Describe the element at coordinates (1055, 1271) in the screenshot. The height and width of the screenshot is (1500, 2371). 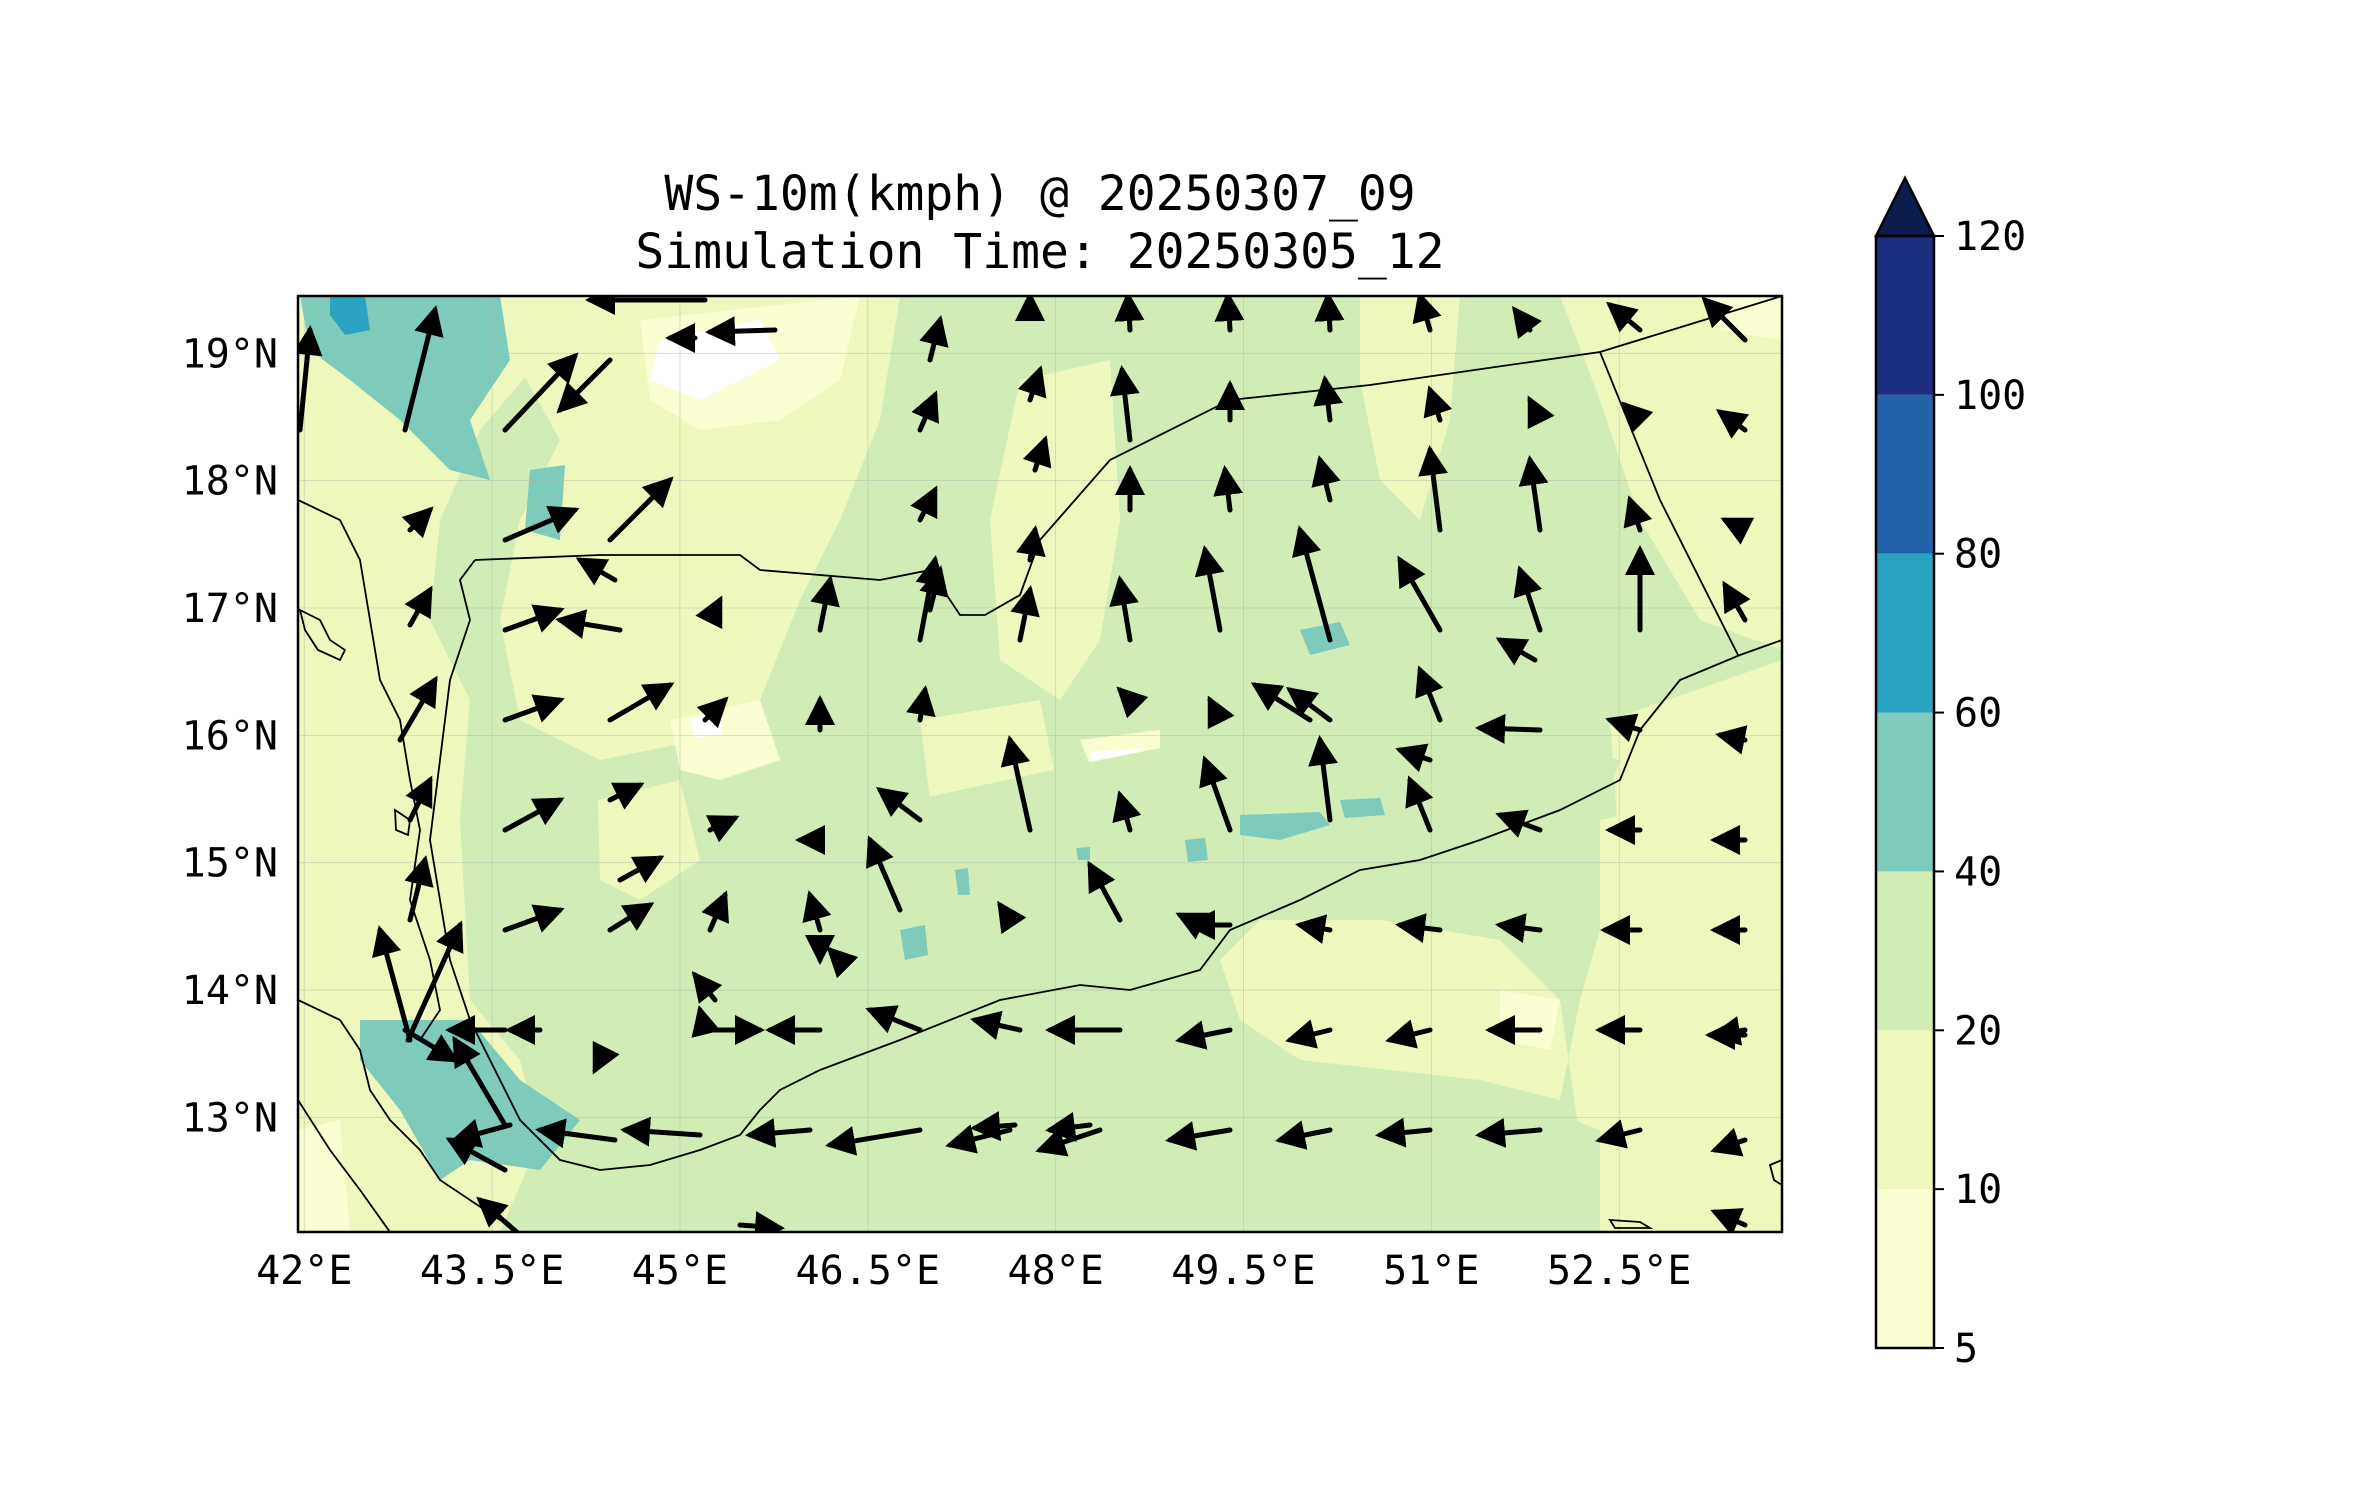
I see `lon-tick-label: 48°E` at that location.